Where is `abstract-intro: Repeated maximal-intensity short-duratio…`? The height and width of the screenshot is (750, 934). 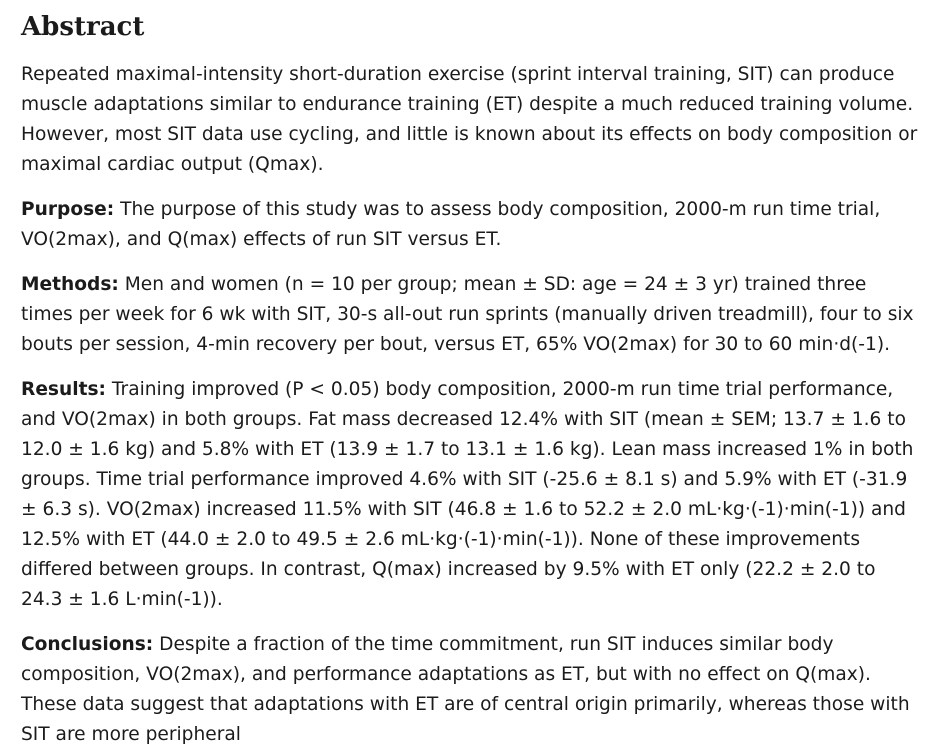
abstract-intro: Repeated maximal-intensity short-duratio… is located at coordinates (469, 119).